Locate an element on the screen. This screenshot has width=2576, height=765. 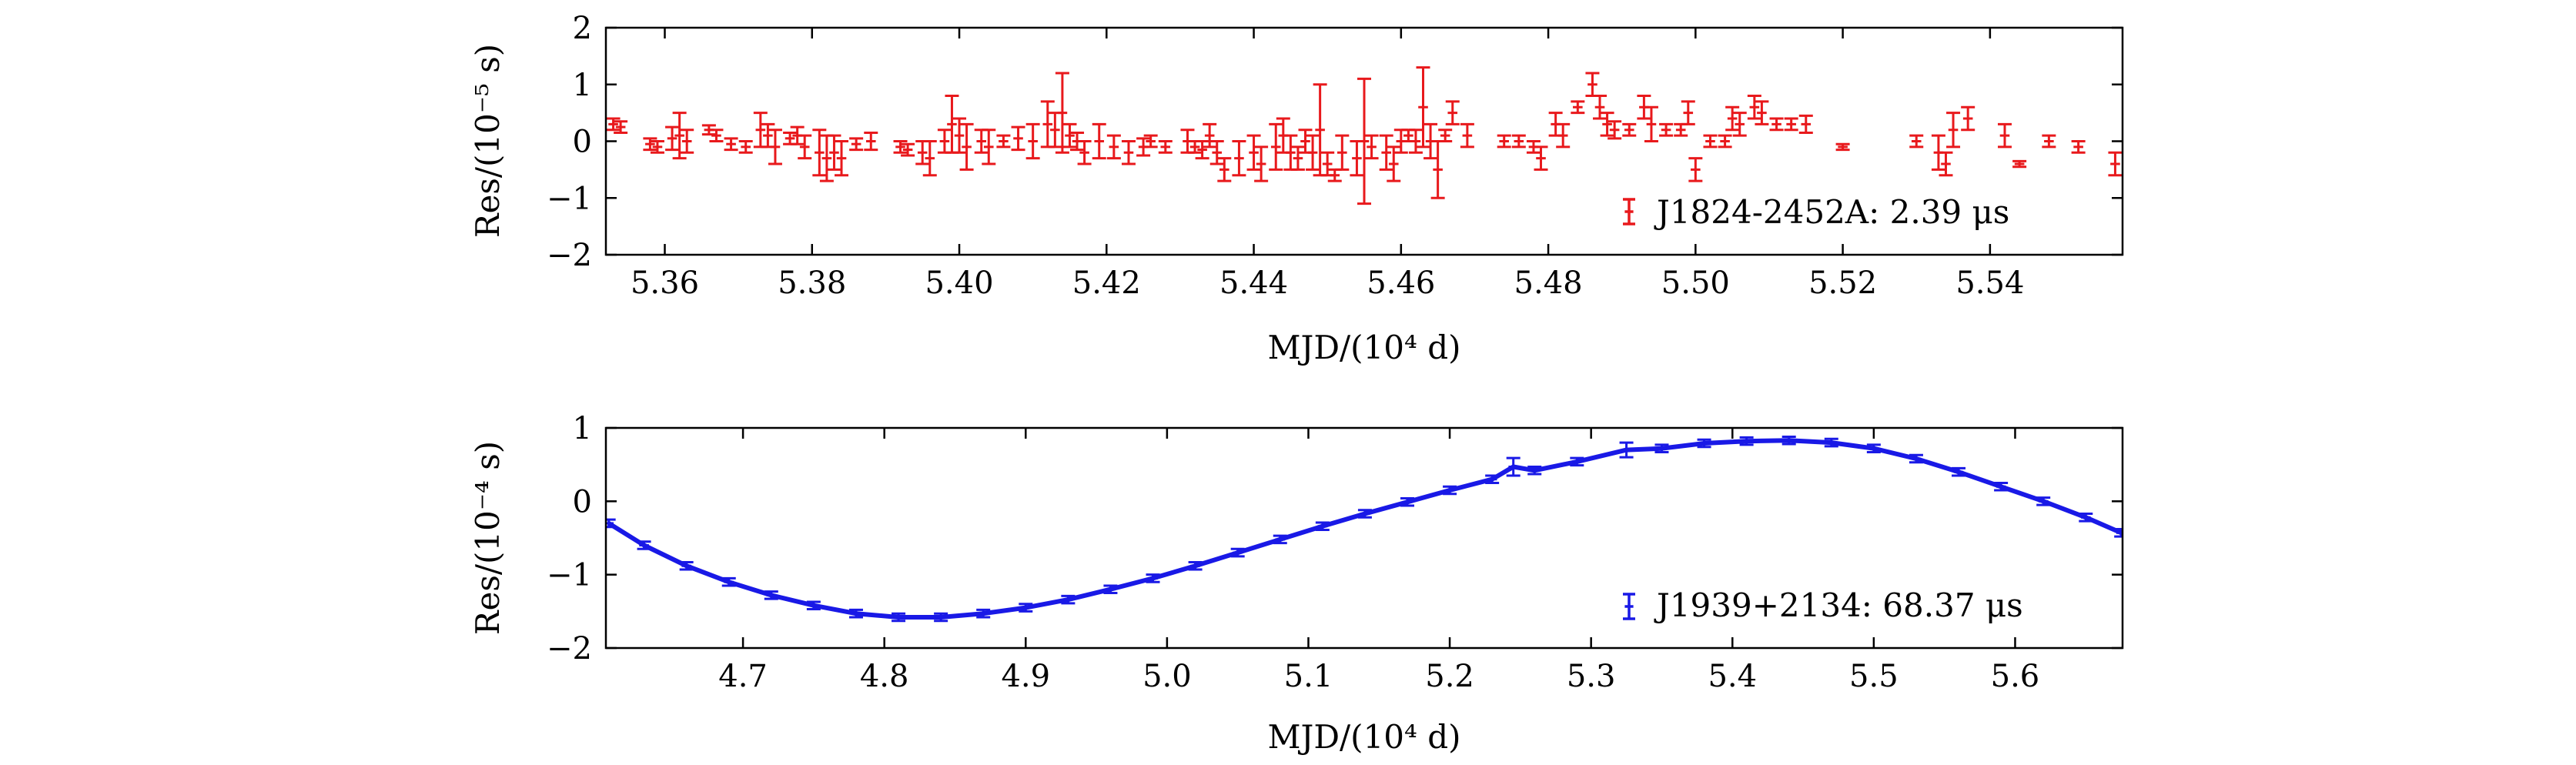
top-legend: J1824-2452A: 2.39 μs is located at coordinates (1816, 212).